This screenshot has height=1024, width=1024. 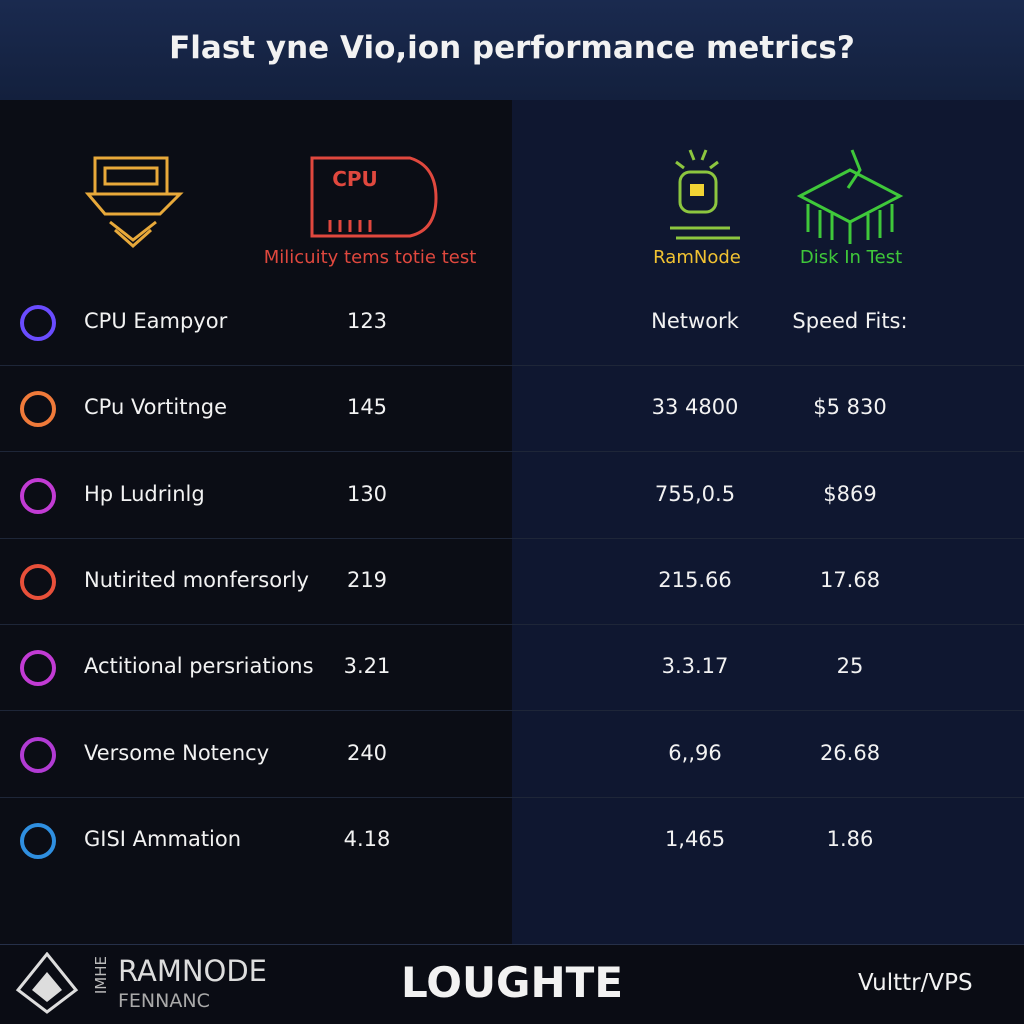 I want to click on row-value: 145, so click(x=367, y=407).